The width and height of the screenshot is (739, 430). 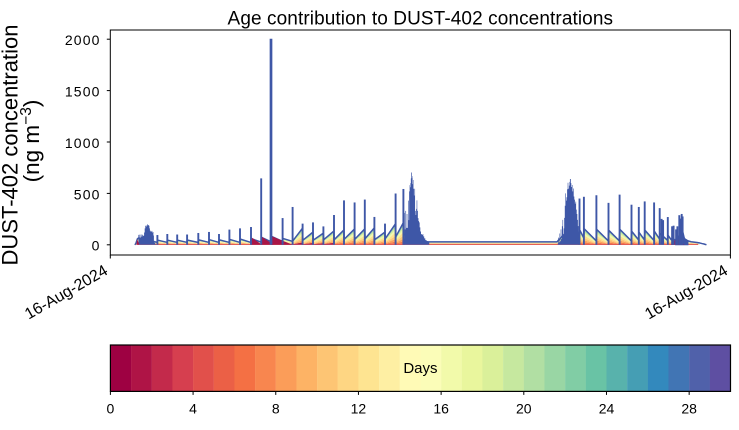 I want to click on svg-text: 28, so click(x=689, y=408).